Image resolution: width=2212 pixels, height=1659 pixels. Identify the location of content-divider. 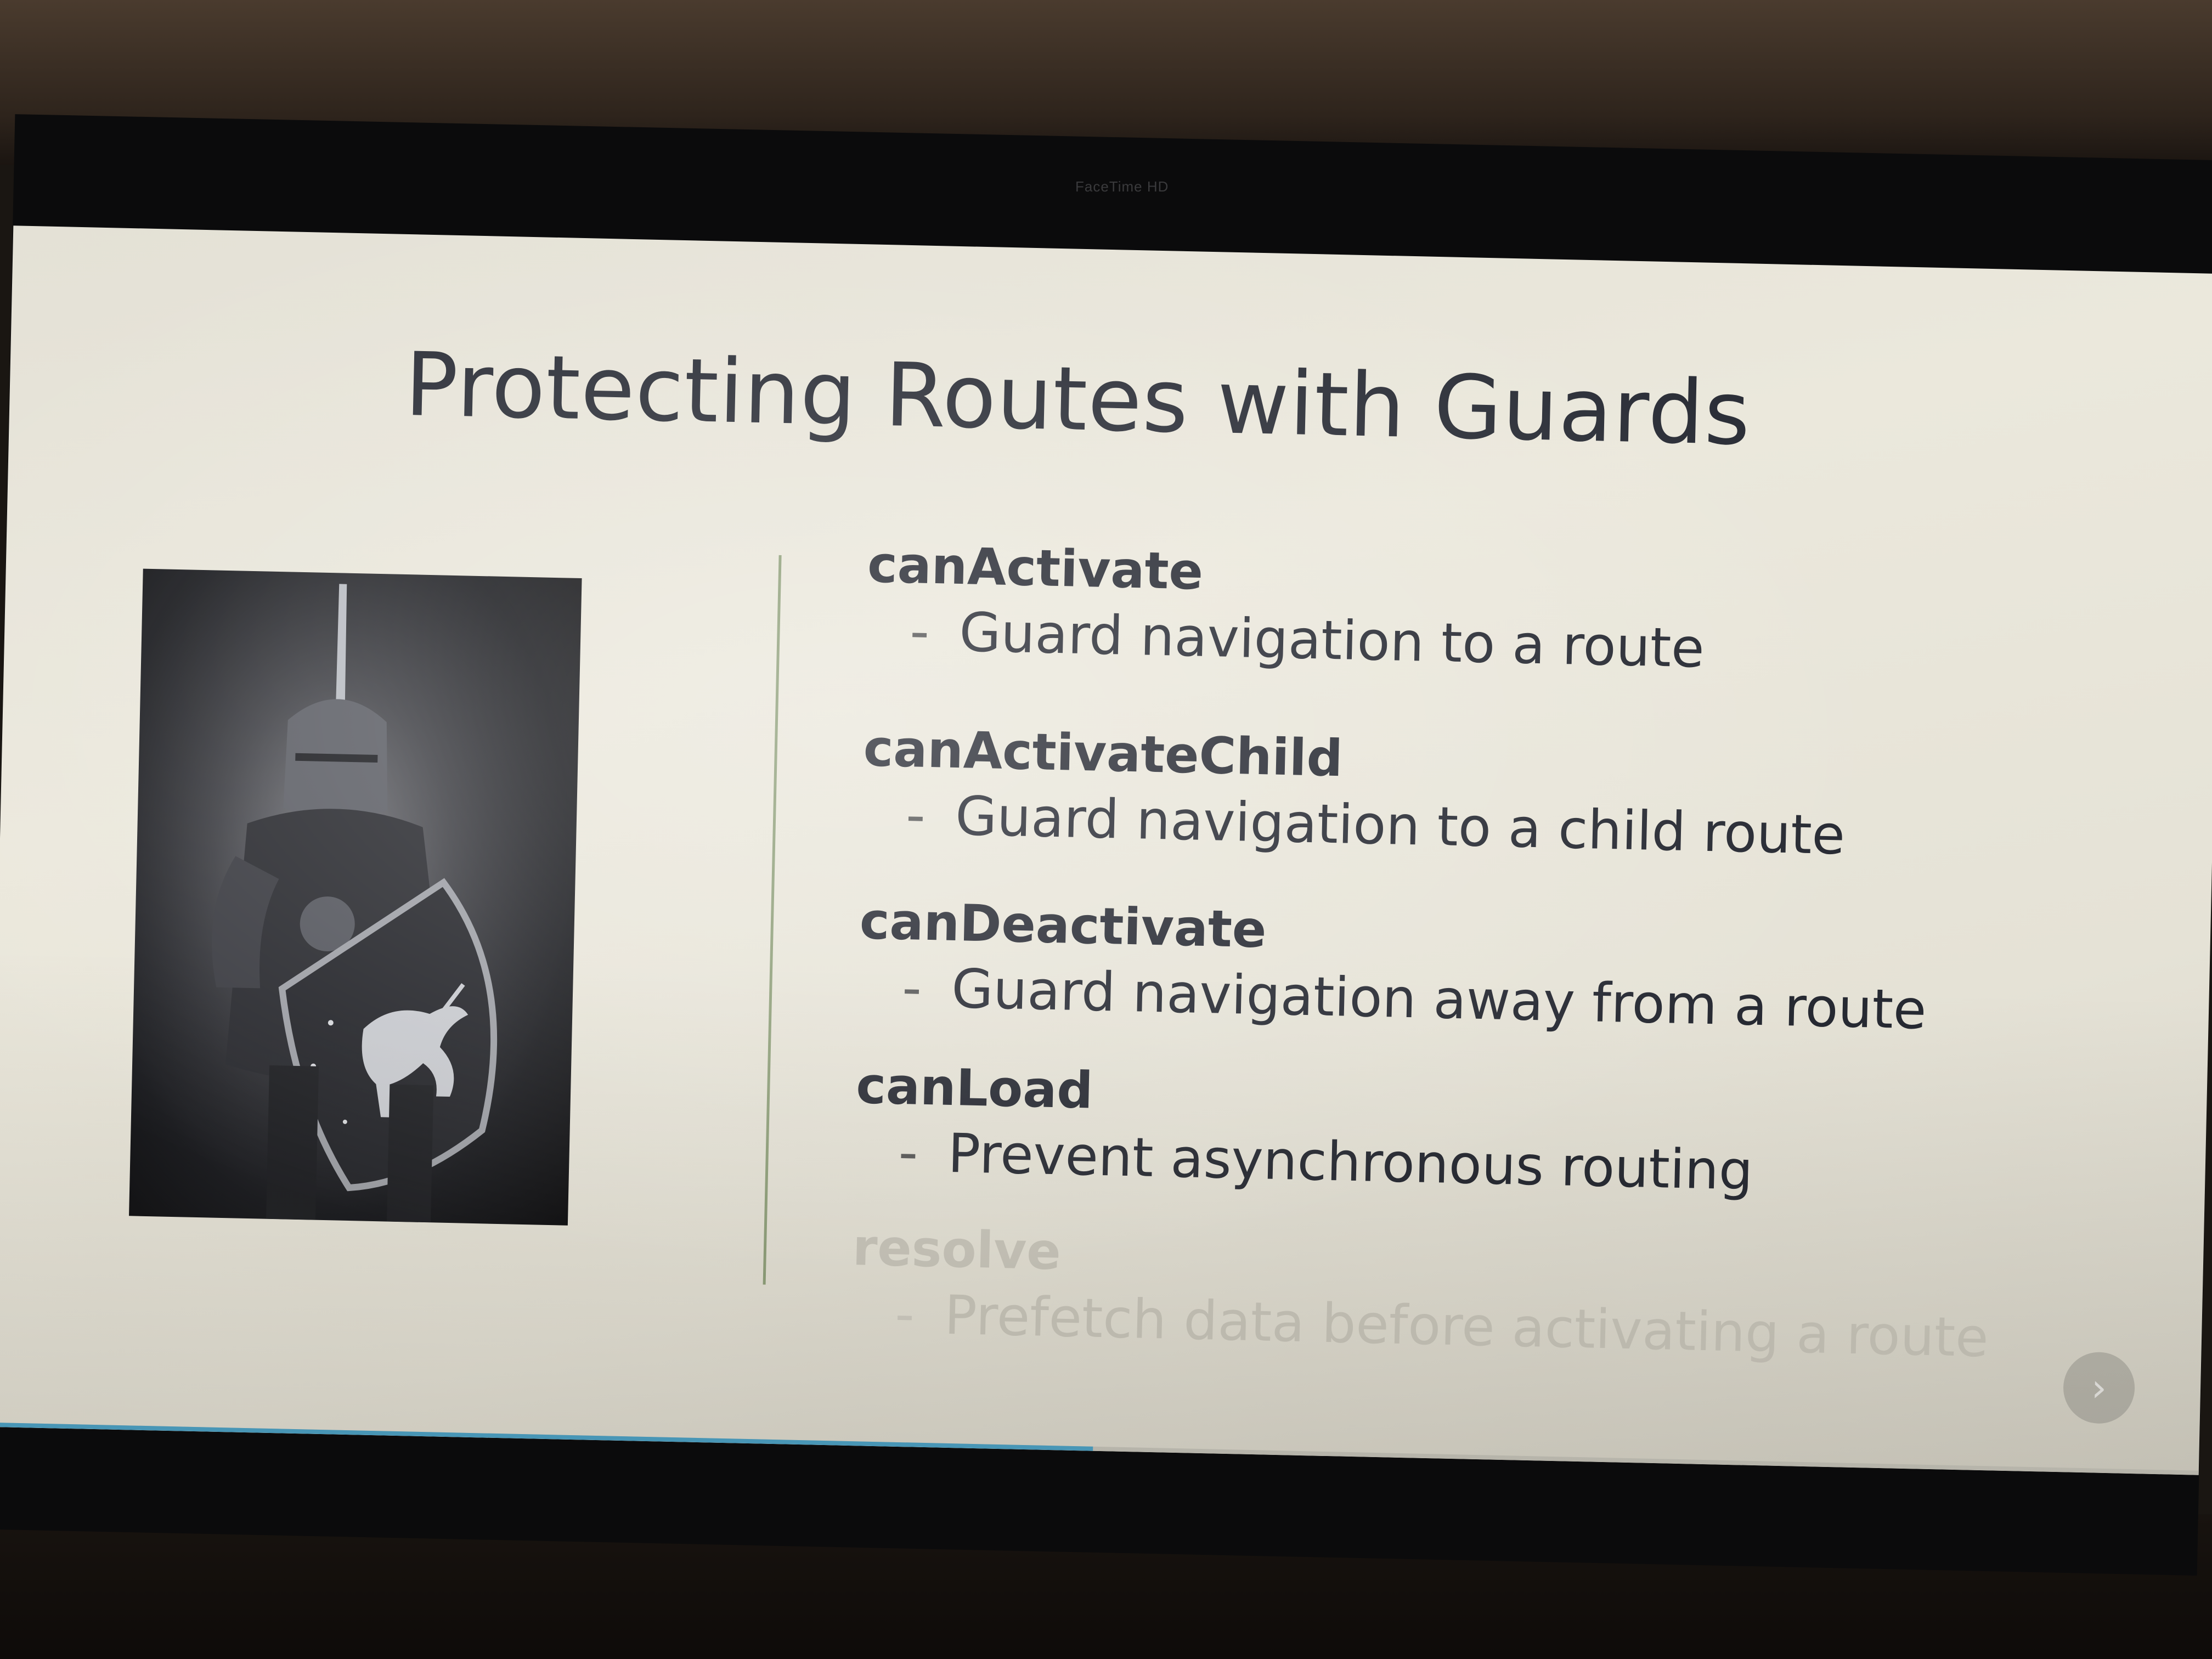
(773, 920).